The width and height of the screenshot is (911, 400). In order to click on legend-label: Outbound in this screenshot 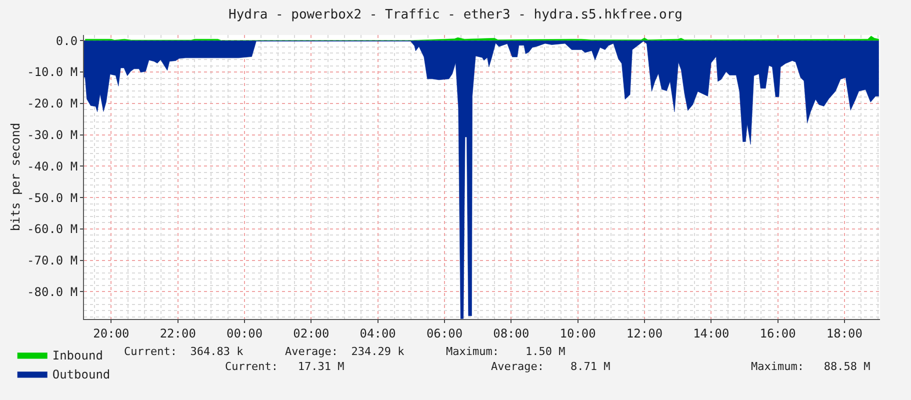, I will do `click(81, 374)`.